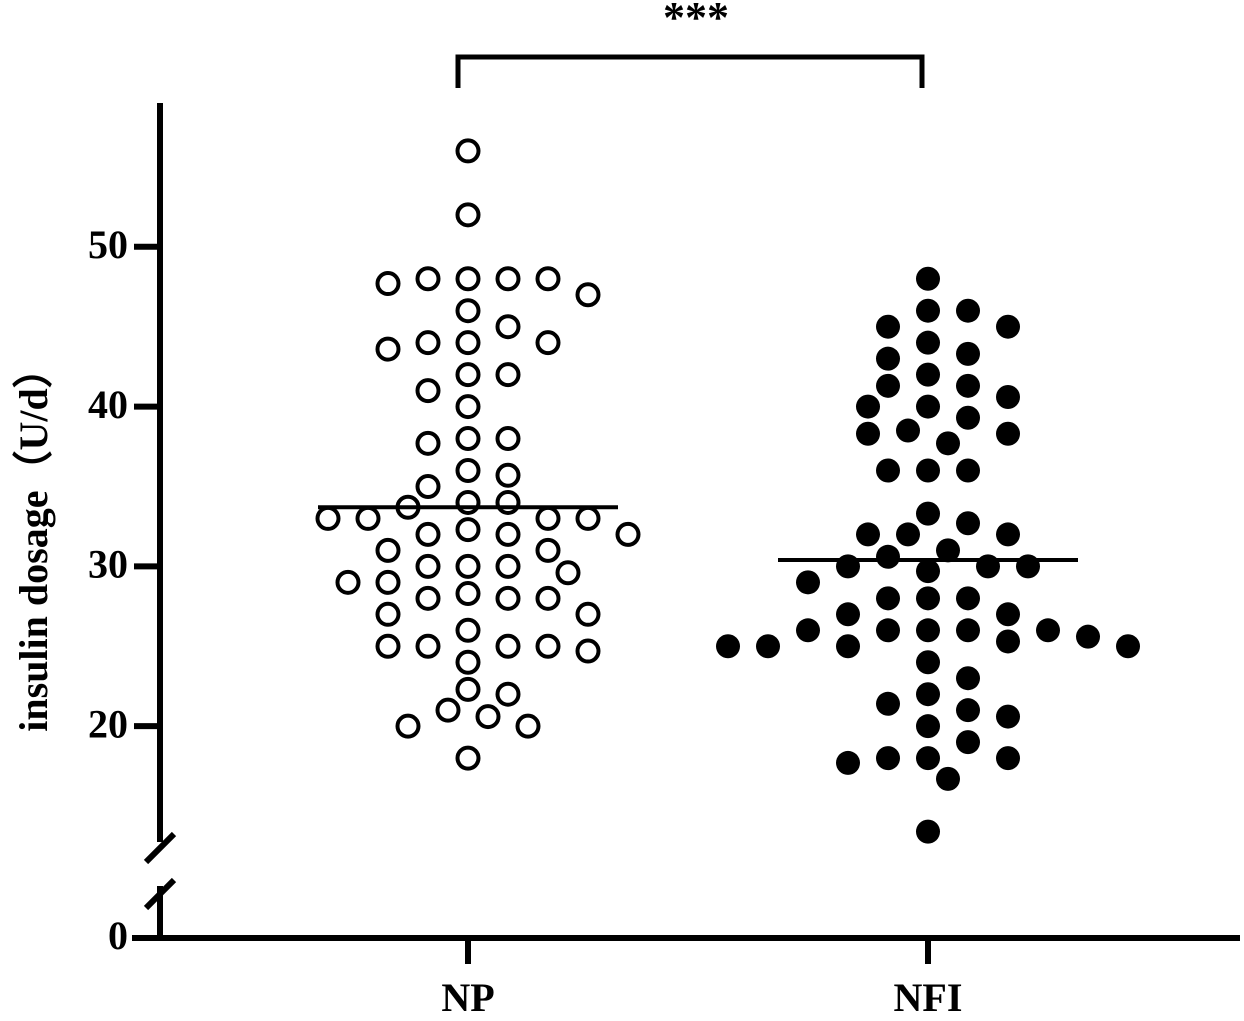 The width and height of the screenshot is (1244, 1021). Describe the element at coordinates (108, 723) in the screenshot. I see `y-tick-label: 20` at that location.